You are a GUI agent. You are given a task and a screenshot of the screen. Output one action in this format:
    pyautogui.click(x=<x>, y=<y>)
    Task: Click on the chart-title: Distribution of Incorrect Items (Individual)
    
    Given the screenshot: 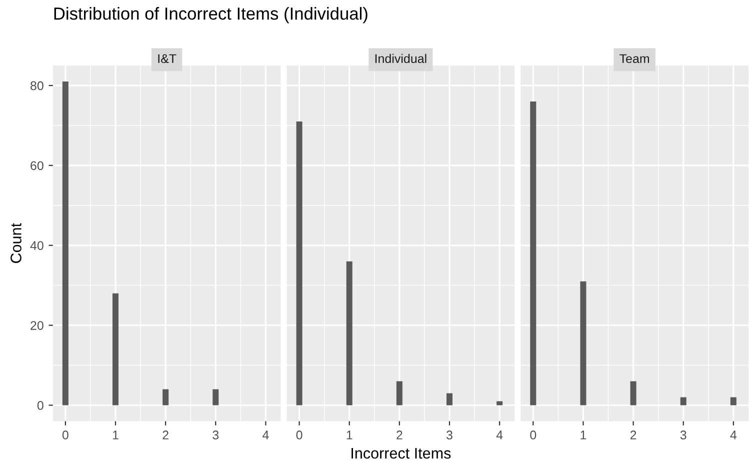 What is the action you would take?
    pyautogui.click(x=211, y=15)
    